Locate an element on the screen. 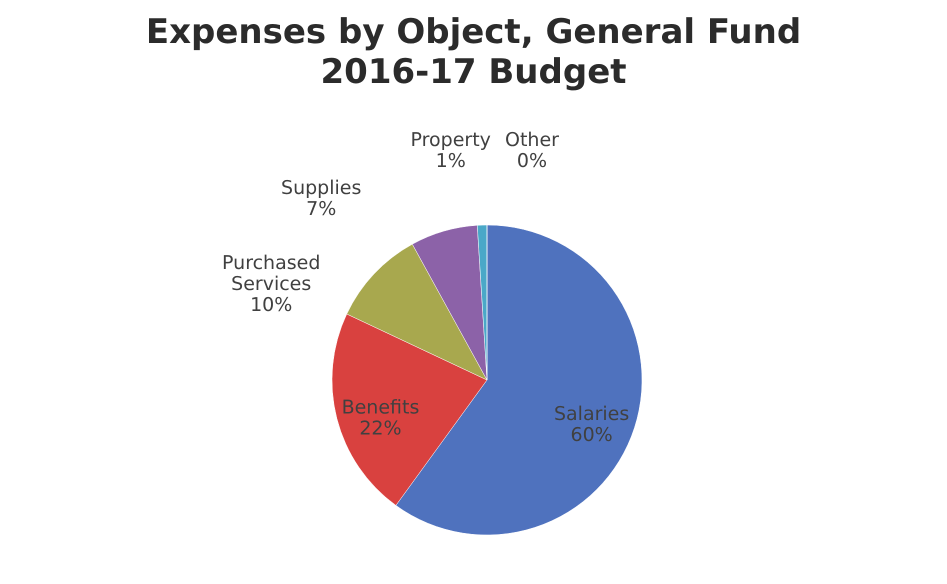  data-label: 22% is located at coordinates (380, 428).